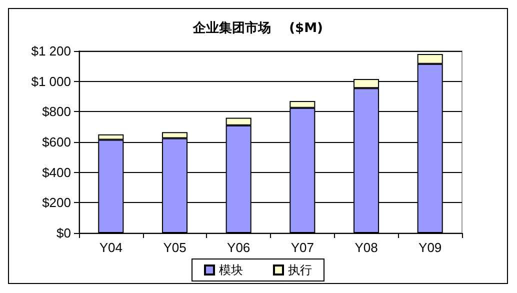  Describe the element at coordinates (110, 247) in the screenshot. I see `x-tick-label: Y04` at that location.